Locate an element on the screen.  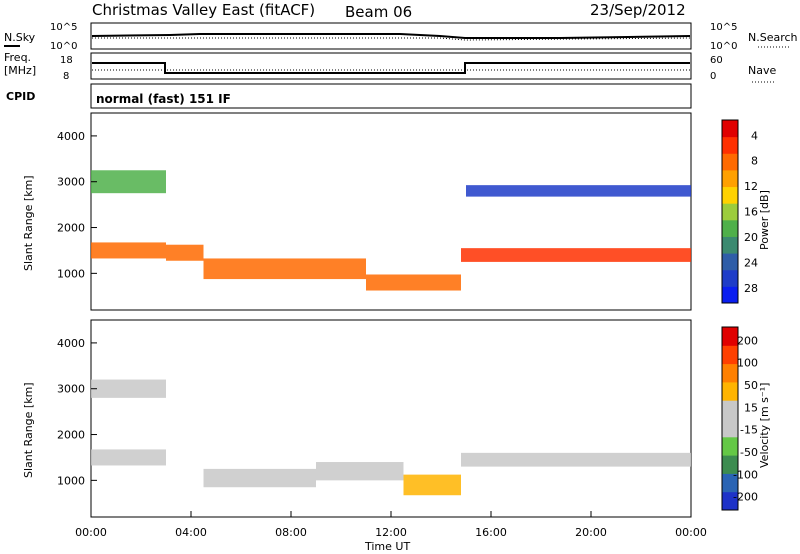
power-ytick-label-1: 2000 is located at coordinates (71, 228).